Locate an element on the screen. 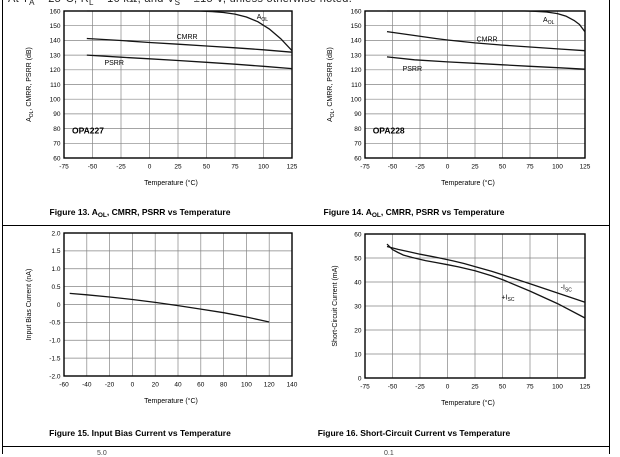 This screenshot has width=620, height=457. fig14-yaxis-label: AOL, CMRR, PSRR (dB) is located at coordinates (331, 84).